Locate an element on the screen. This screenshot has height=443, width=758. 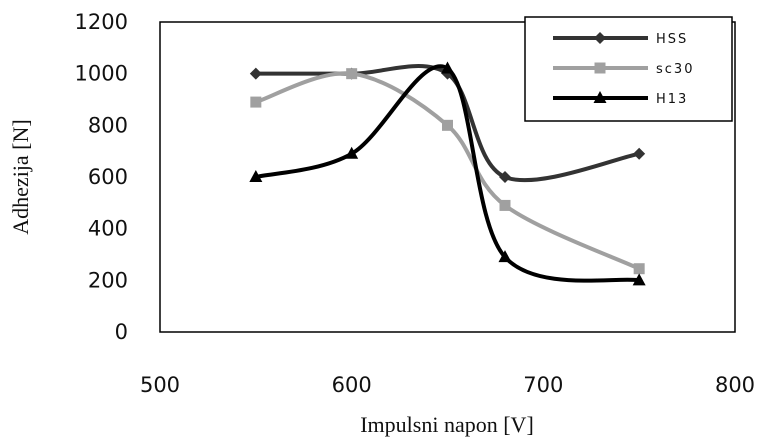
legend-marker-hss is located at coordinates (600, 38).